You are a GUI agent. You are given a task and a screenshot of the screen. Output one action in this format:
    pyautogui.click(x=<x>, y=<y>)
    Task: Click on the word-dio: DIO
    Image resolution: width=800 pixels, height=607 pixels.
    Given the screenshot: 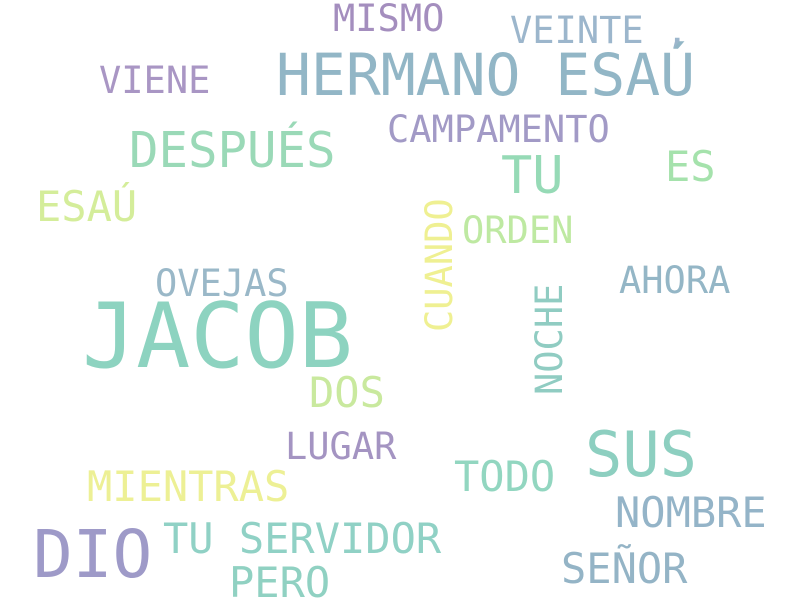 What is the action you would take?
    pyautogui.click(x=93, y=554)
    